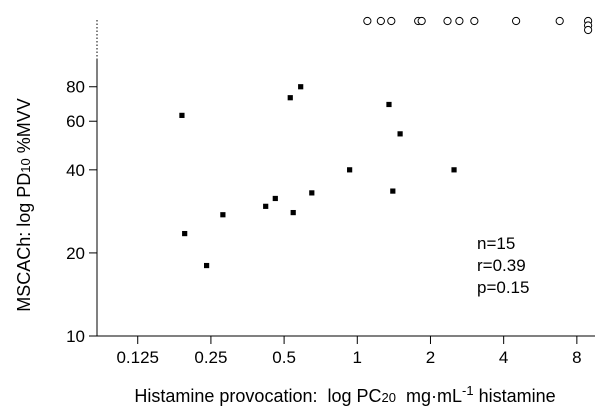 This screenshot has height=410, width=600. I want to click on x-tick-label: 4, so click(503, 357).